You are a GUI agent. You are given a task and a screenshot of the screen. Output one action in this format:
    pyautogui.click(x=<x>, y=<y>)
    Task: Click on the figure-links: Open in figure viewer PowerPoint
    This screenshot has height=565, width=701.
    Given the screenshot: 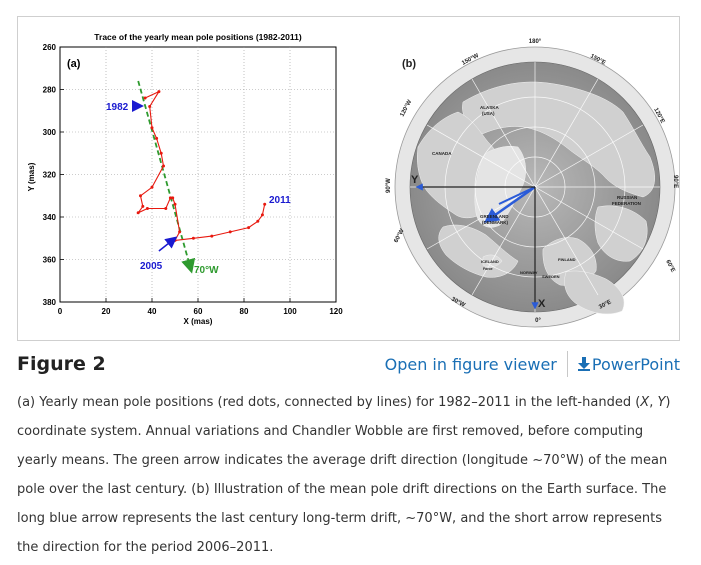 What is the action you would take?
    pyautogui.click(x=532, y=364)
    